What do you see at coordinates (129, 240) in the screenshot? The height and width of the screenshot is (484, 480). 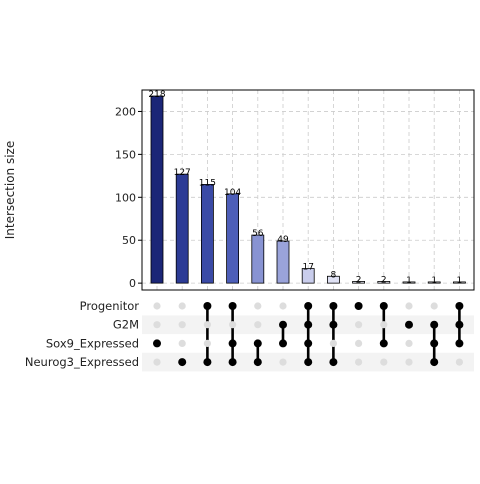 I see `y-tick-label: 50` at bounding box center [129, 240].